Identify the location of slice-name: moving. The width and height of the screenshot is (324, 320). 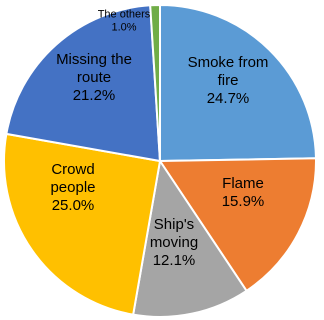
(174, 242).